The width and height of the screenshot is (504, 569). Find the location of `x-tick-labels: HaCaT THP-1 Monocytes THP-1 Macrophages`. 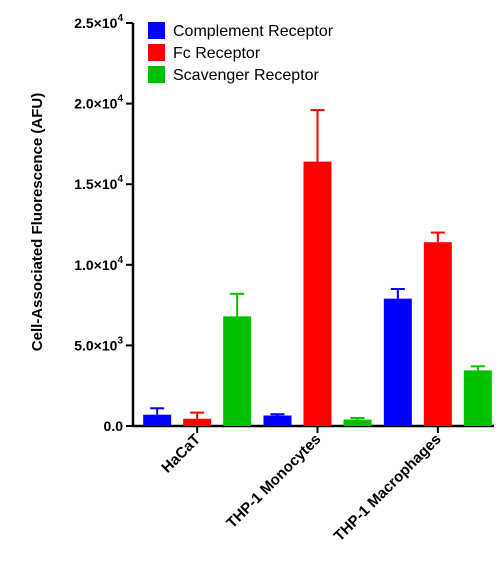

x-tick-labels: HaCaT THP-1 Monocytes THP-1 Macrophages is located at coordinates (301, 485).